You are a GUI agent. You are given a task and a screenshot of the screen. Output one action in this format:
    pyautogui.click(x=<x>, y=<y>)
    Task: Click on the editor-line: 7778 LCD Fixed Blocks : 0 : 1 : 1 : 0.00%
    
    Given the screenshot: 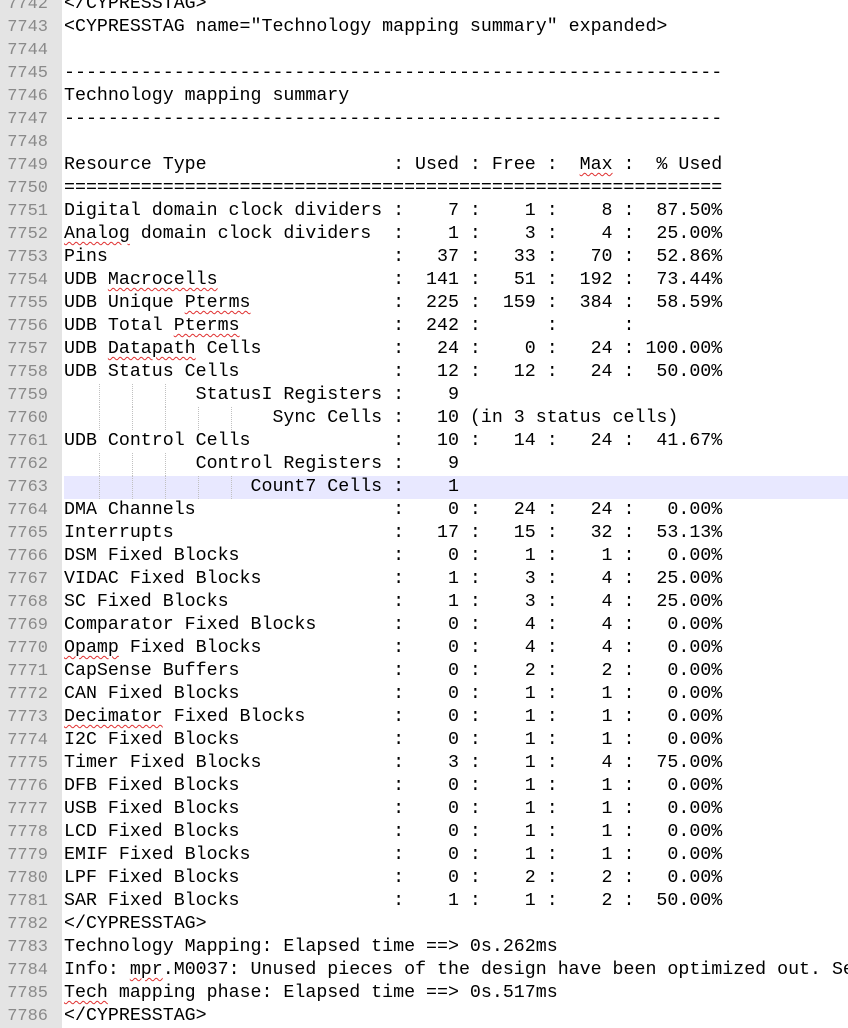 What is the action you would take?
    pyautogui.click(x=424, y=832)
    